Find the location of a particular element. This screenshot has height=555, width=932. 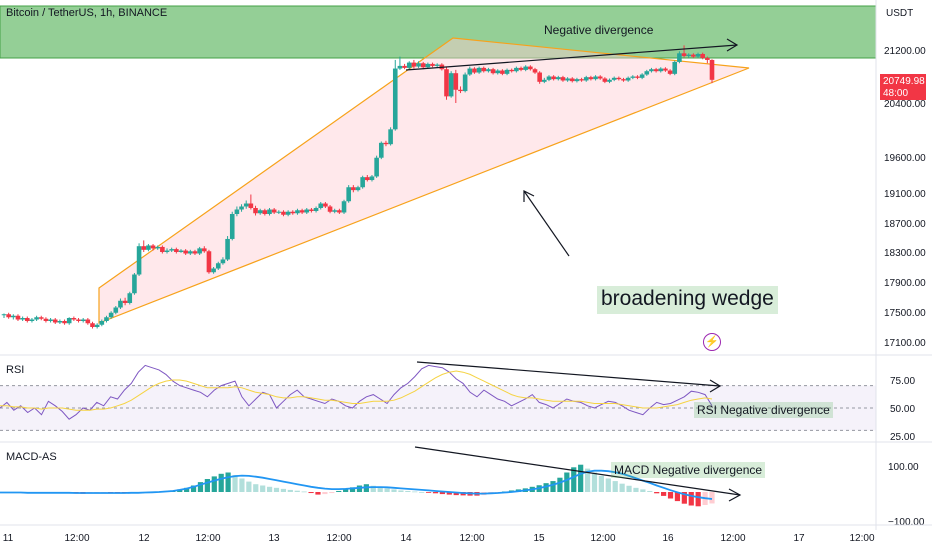

time-tick-label: 16 is located at coordinates (668, 538).